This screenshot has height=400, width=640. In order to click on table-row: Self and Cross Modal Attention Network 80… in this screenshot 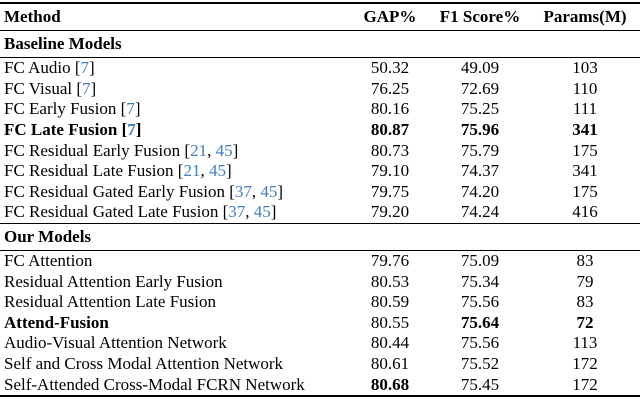, I will do `click(320, 364)`.